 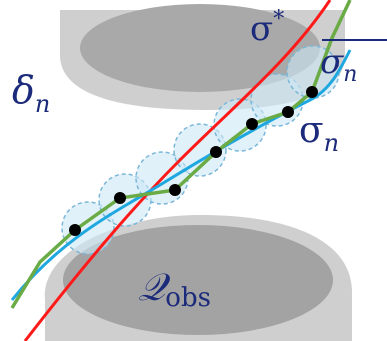 I want to click on svg-text: σn, so click(x=338, y=64).